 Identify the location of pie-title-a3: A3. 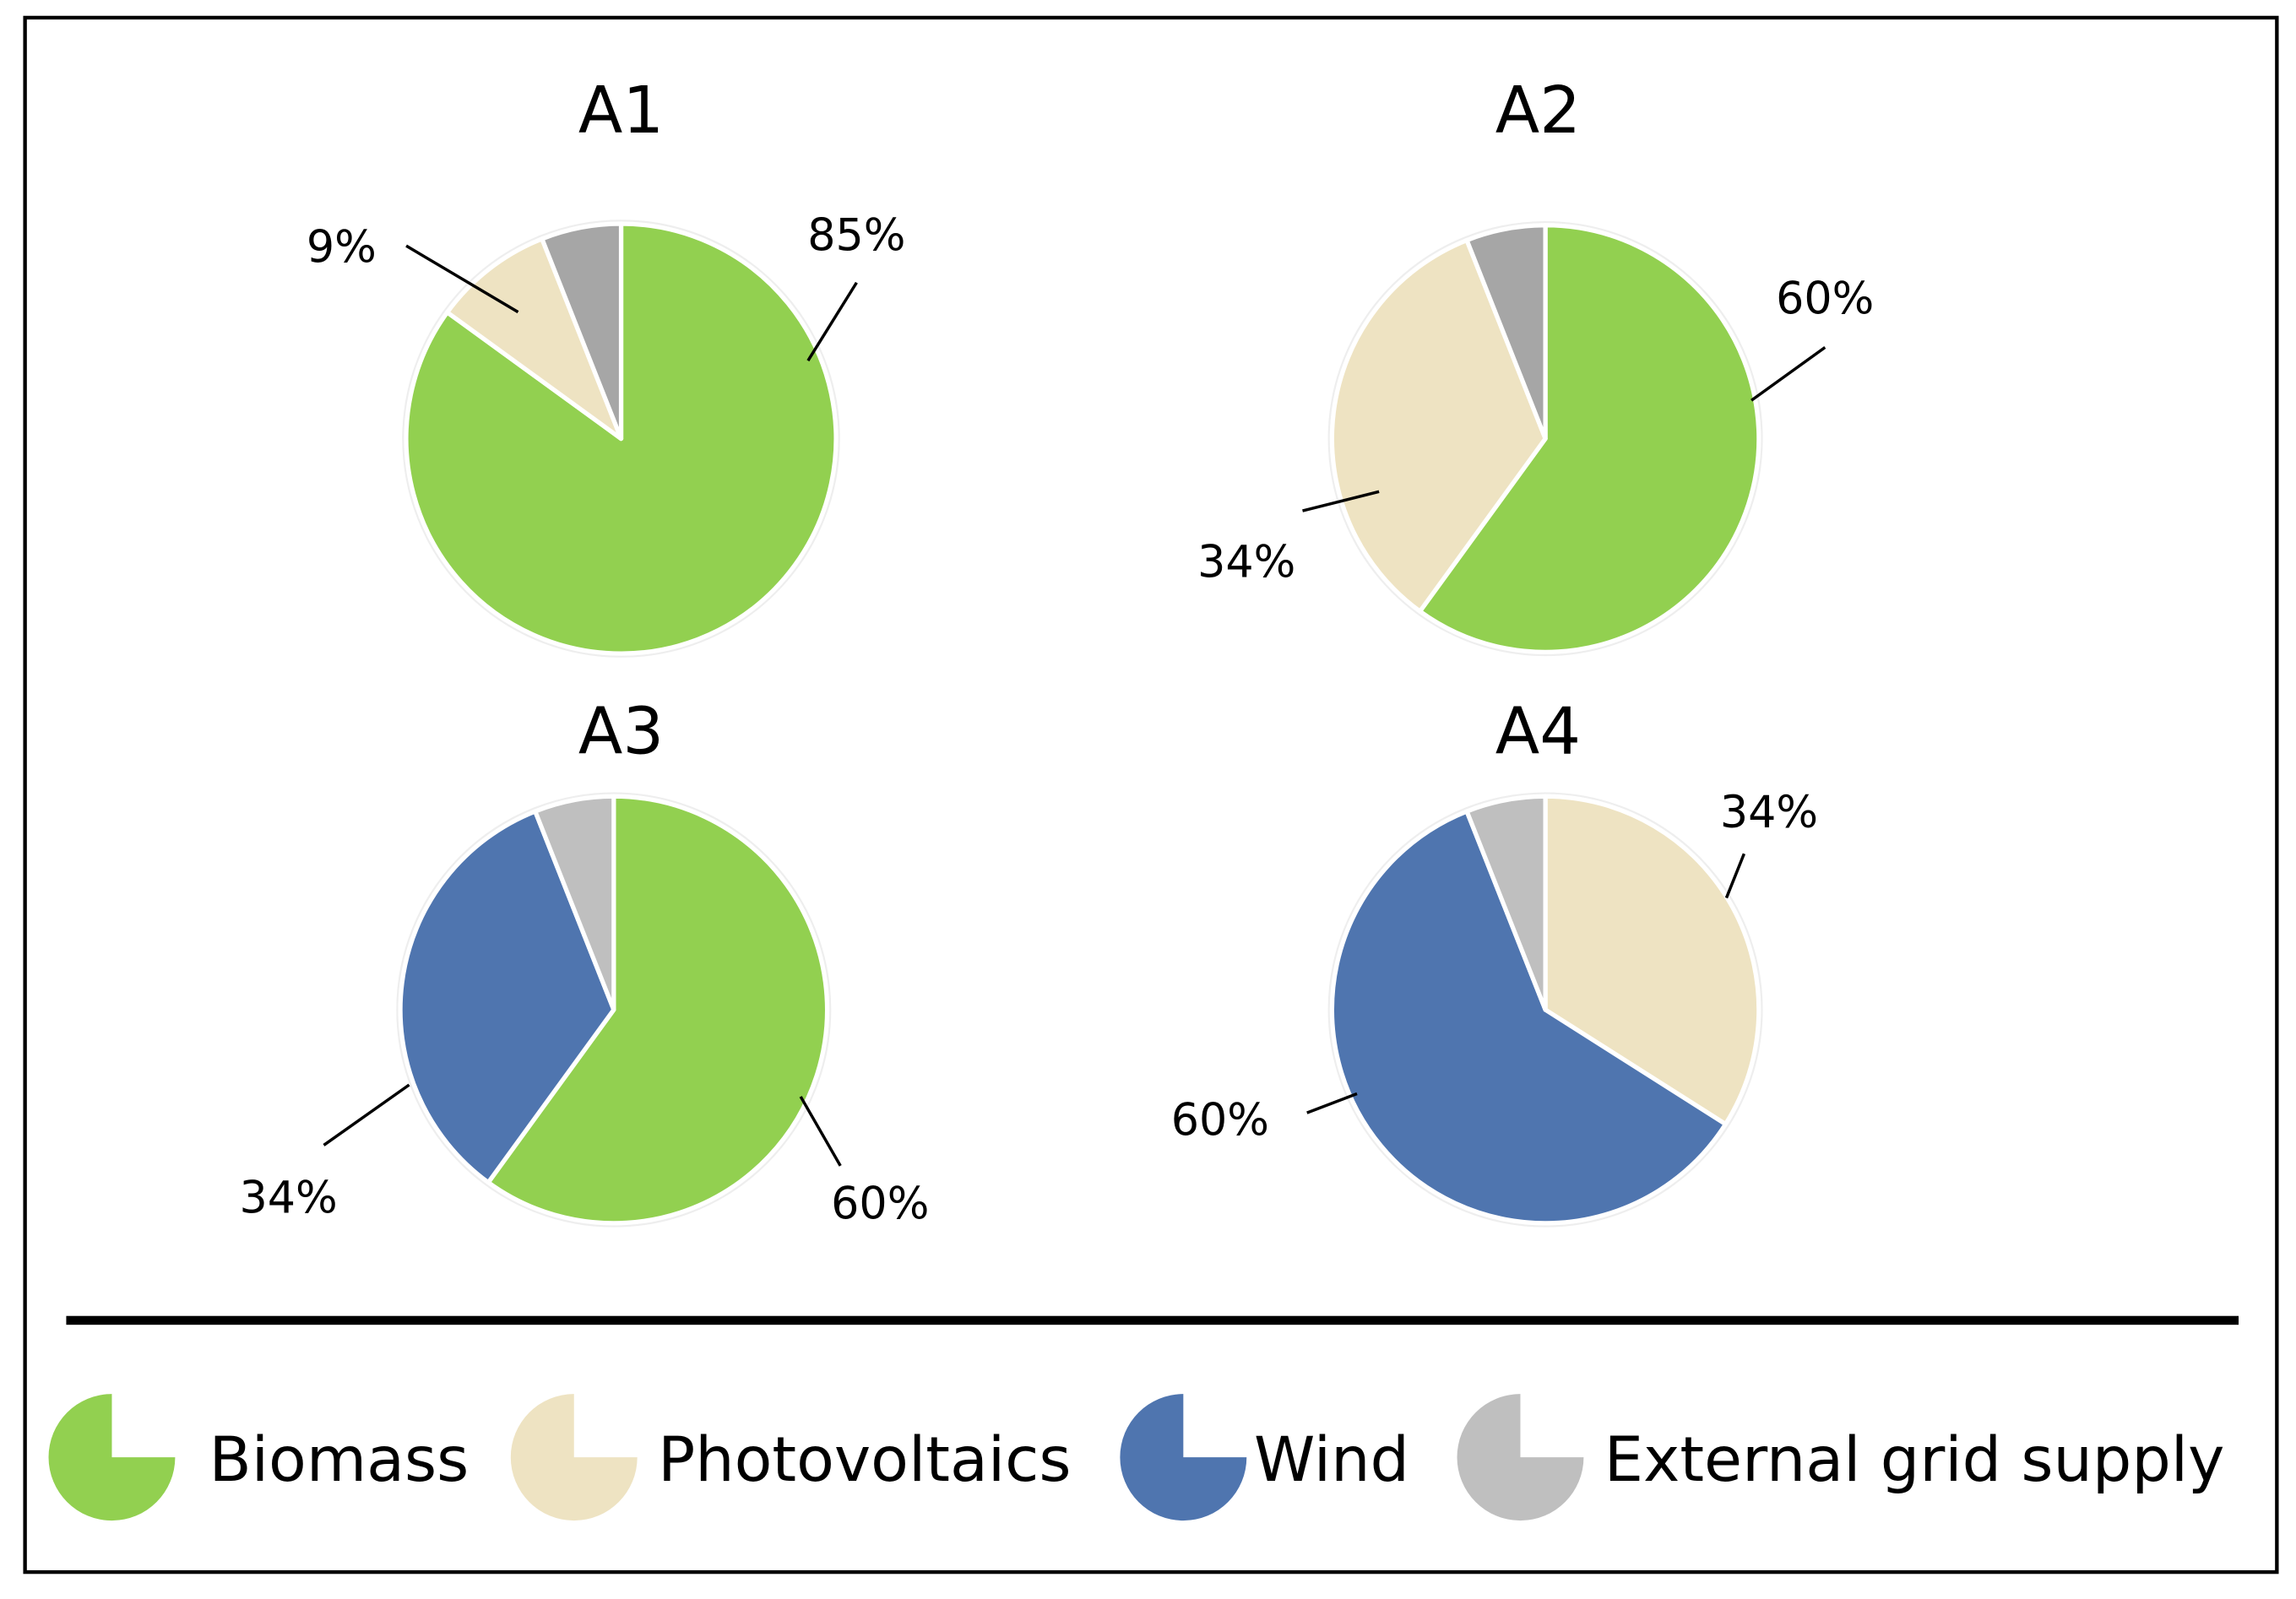
(621, 732).